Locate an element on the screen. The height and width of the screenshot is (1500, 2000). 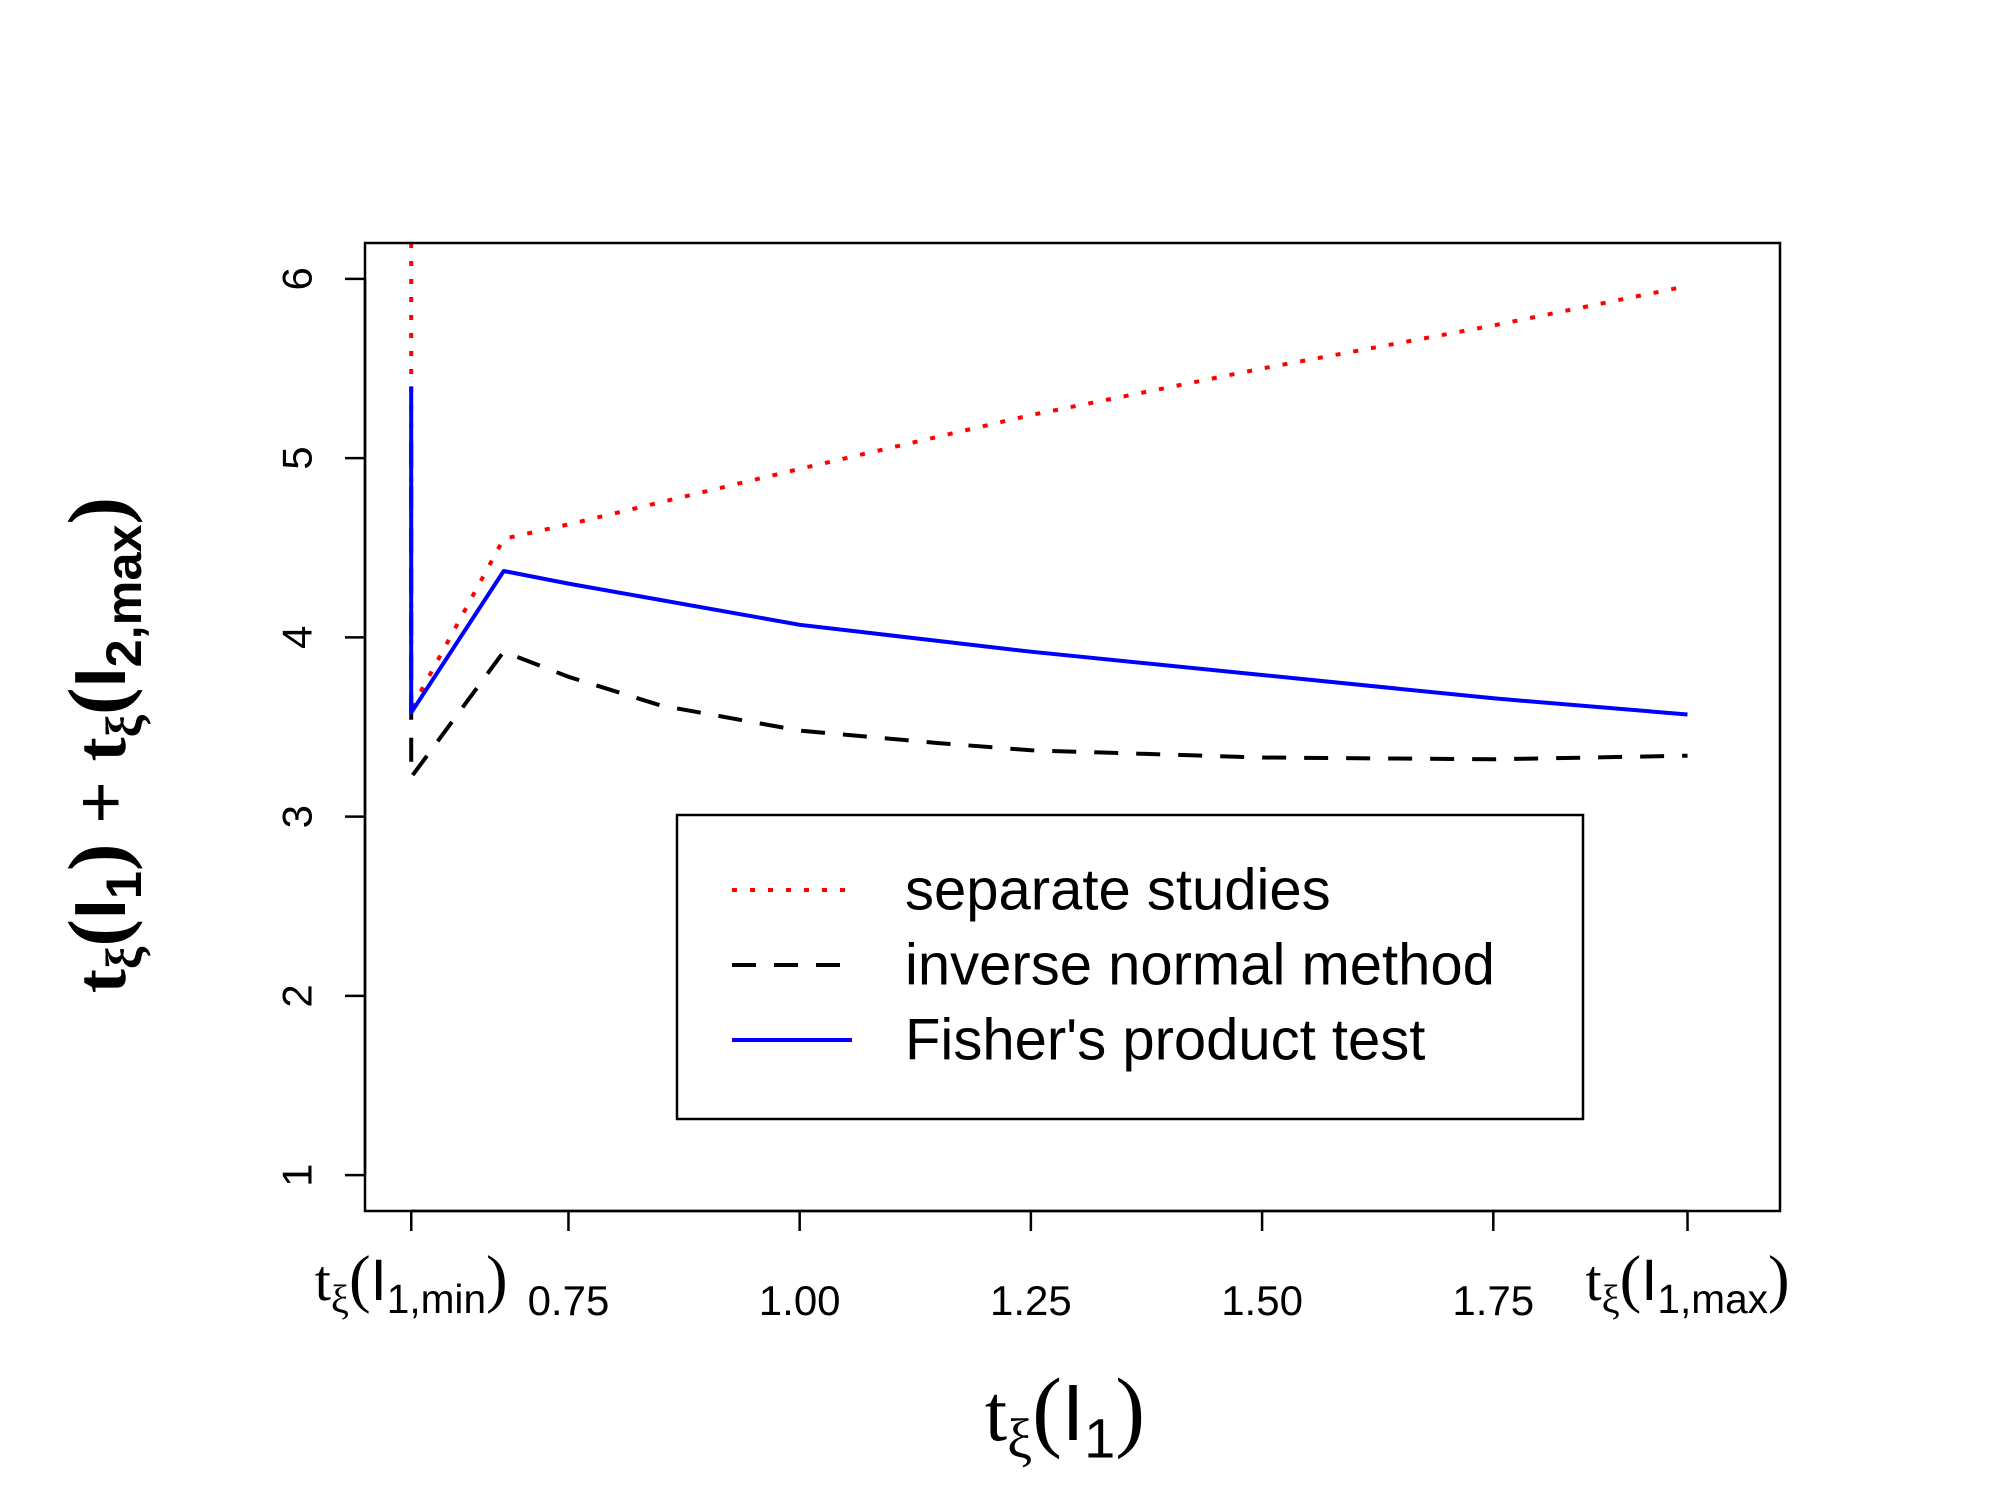
y-tick-label-4: 5 is located at coordinates (297, 457).